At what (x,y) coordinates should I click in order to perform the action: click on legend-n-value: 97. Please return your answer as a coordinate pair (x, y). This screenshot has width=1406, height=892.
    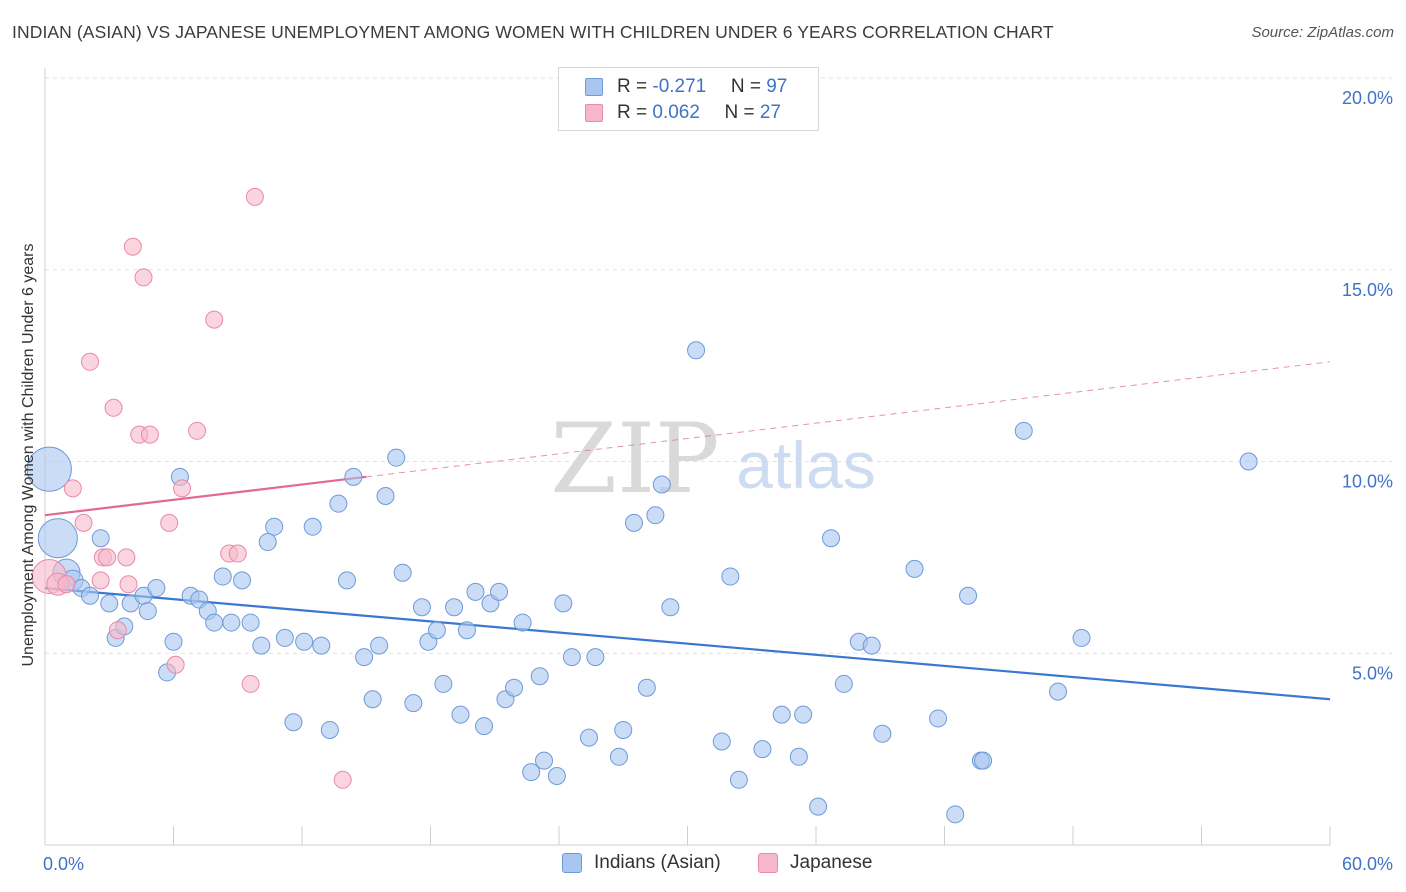
    Looking at the image, I should click on (777, 86).